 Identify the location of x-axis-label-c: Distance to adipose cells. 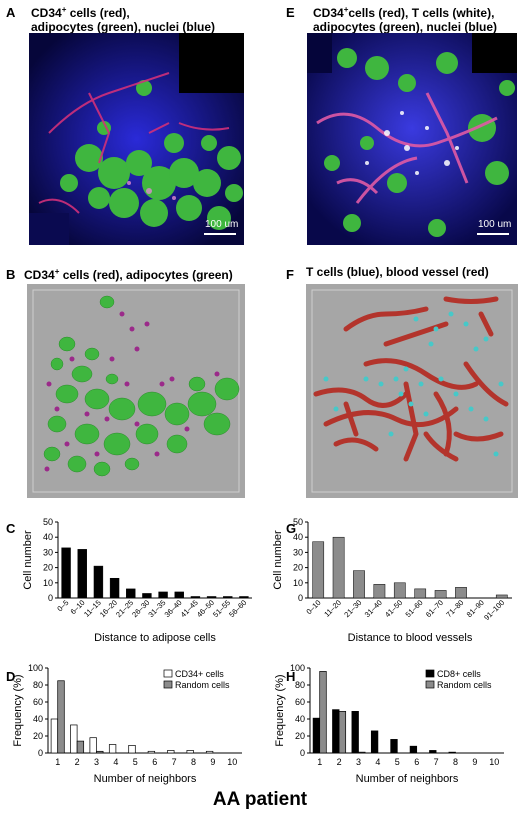
(155, 638).